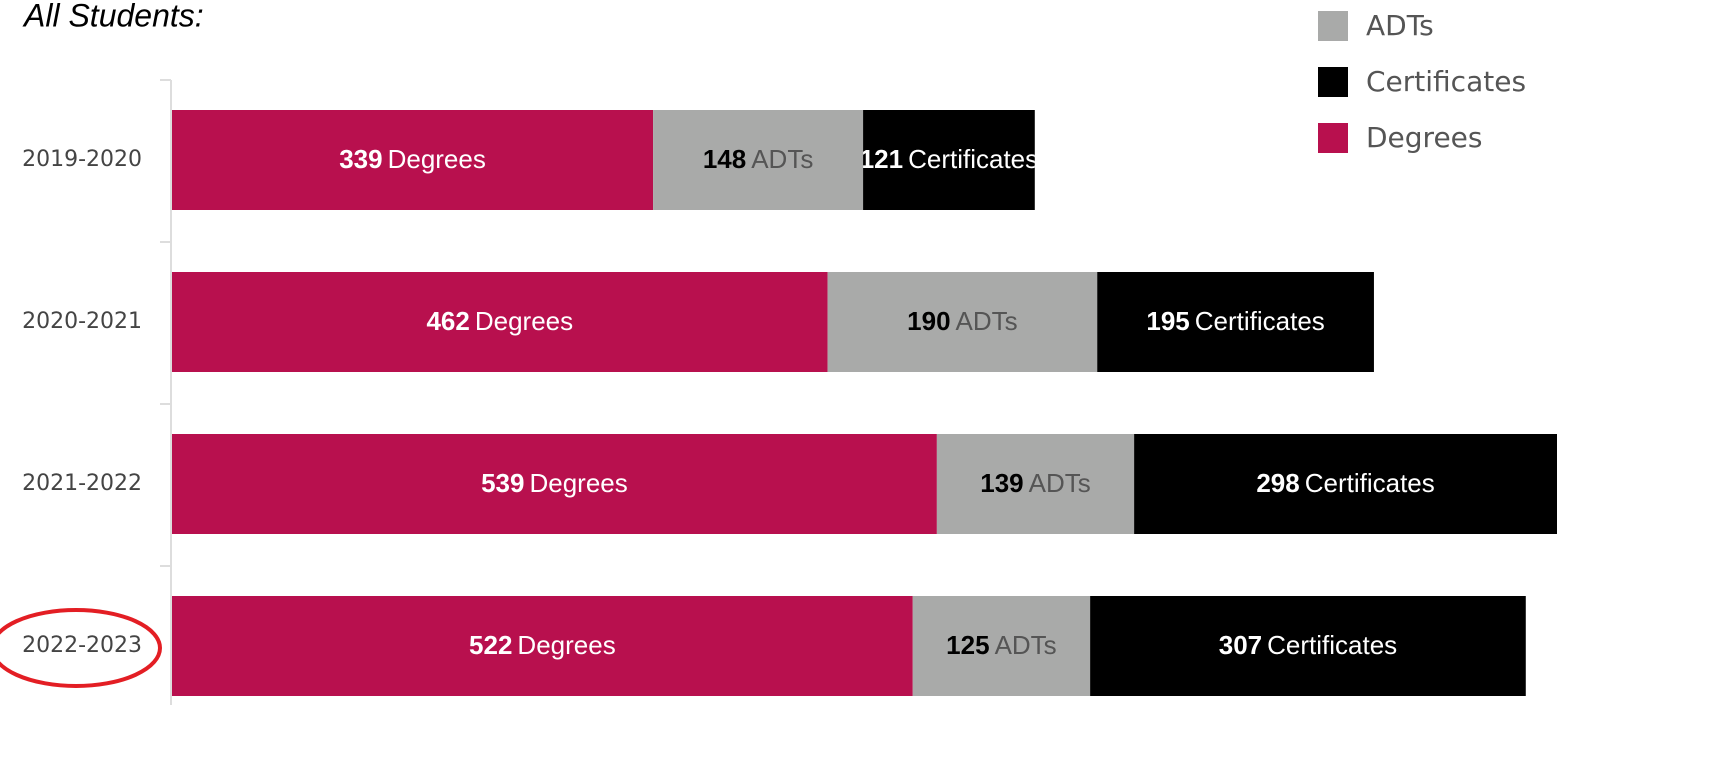 Image resolution: width=1712 pixels, height=771 pixels. I want to click on data-label-value: 298, so click(1277, 483).